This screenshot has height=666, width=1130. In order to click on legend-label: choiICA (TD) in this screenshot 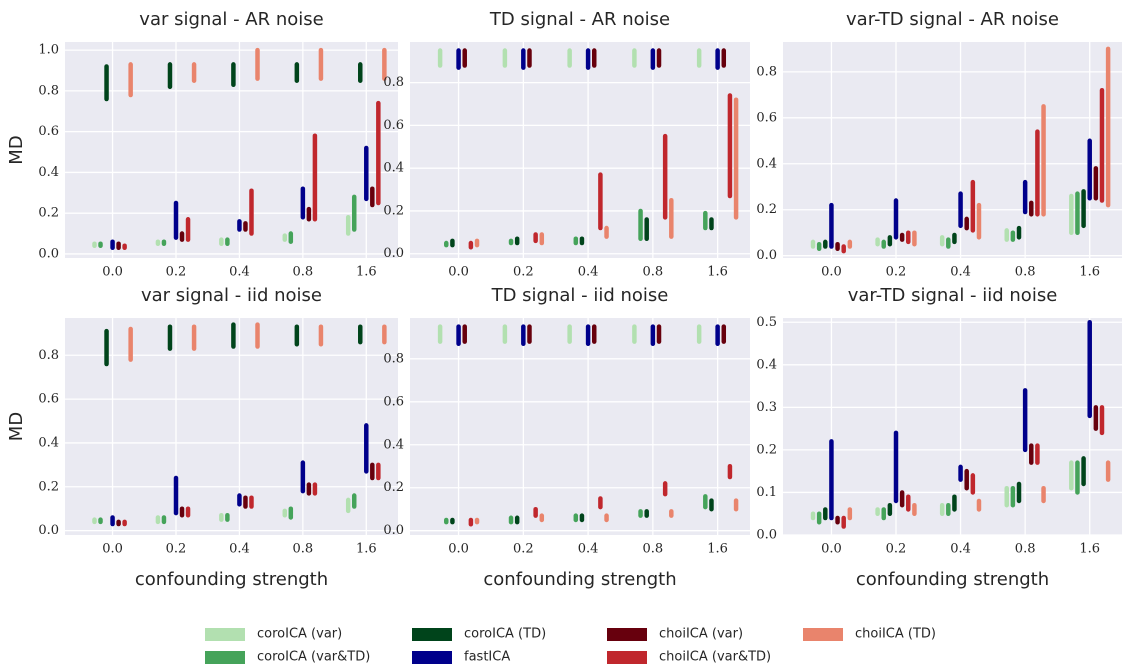, I will do `click(895, 634)`.